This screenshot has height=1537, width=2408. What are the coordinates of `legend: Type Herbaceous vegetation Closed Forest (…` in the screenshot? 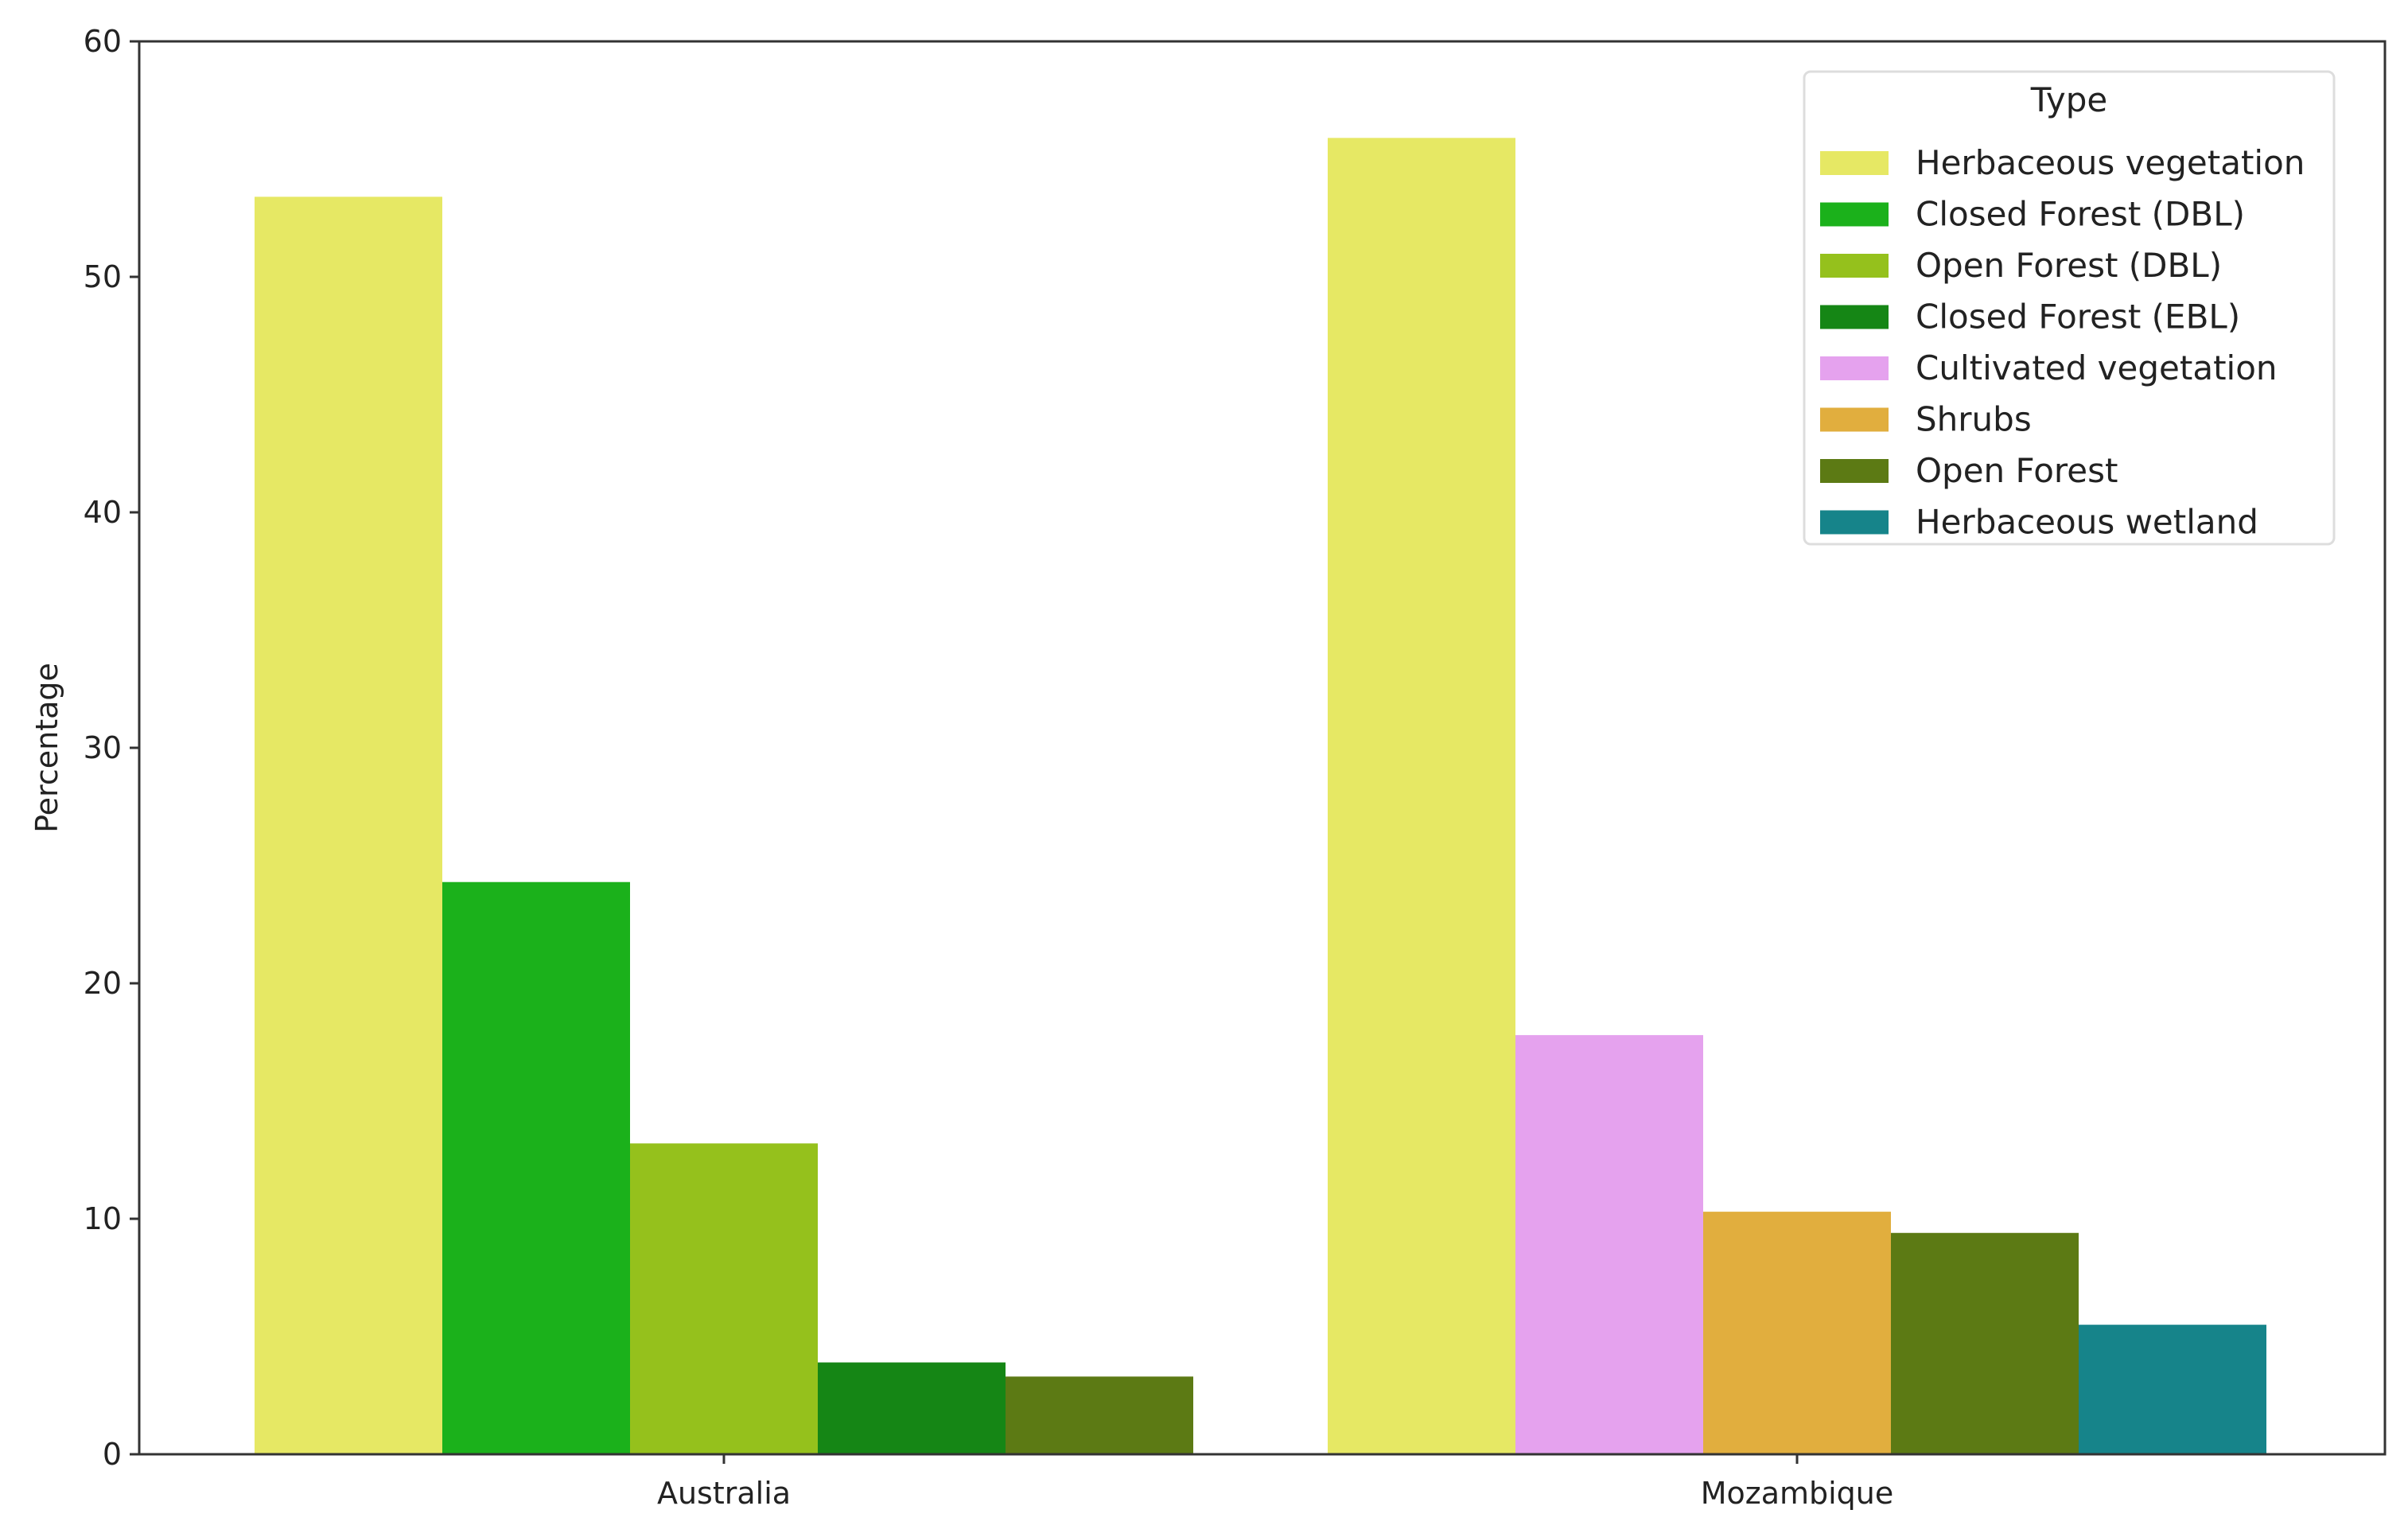 It's located at (2069, 308).